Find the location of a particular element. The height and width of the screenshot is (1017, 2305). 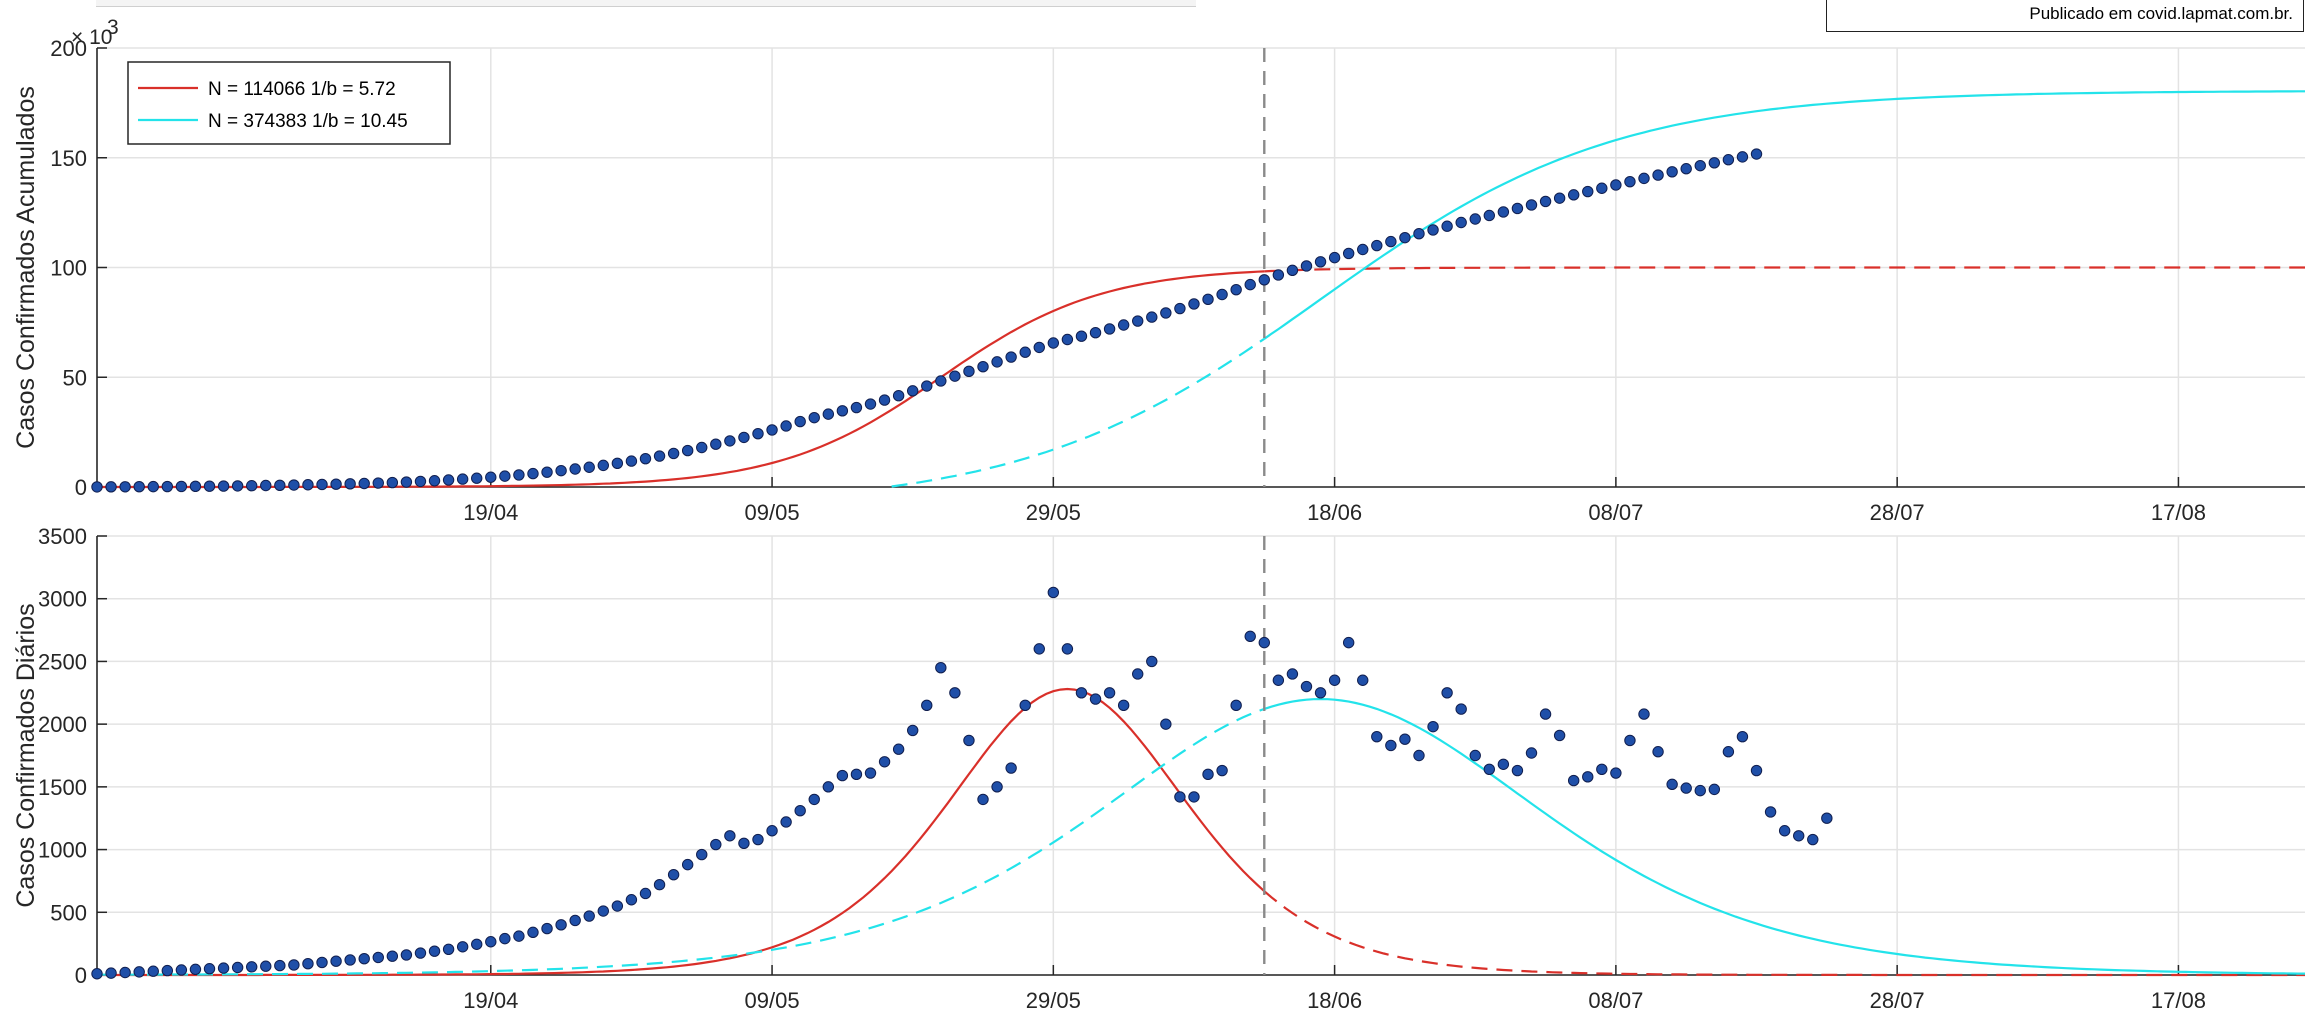

y-tick-label: 100 is located at coordinates (68, 268).